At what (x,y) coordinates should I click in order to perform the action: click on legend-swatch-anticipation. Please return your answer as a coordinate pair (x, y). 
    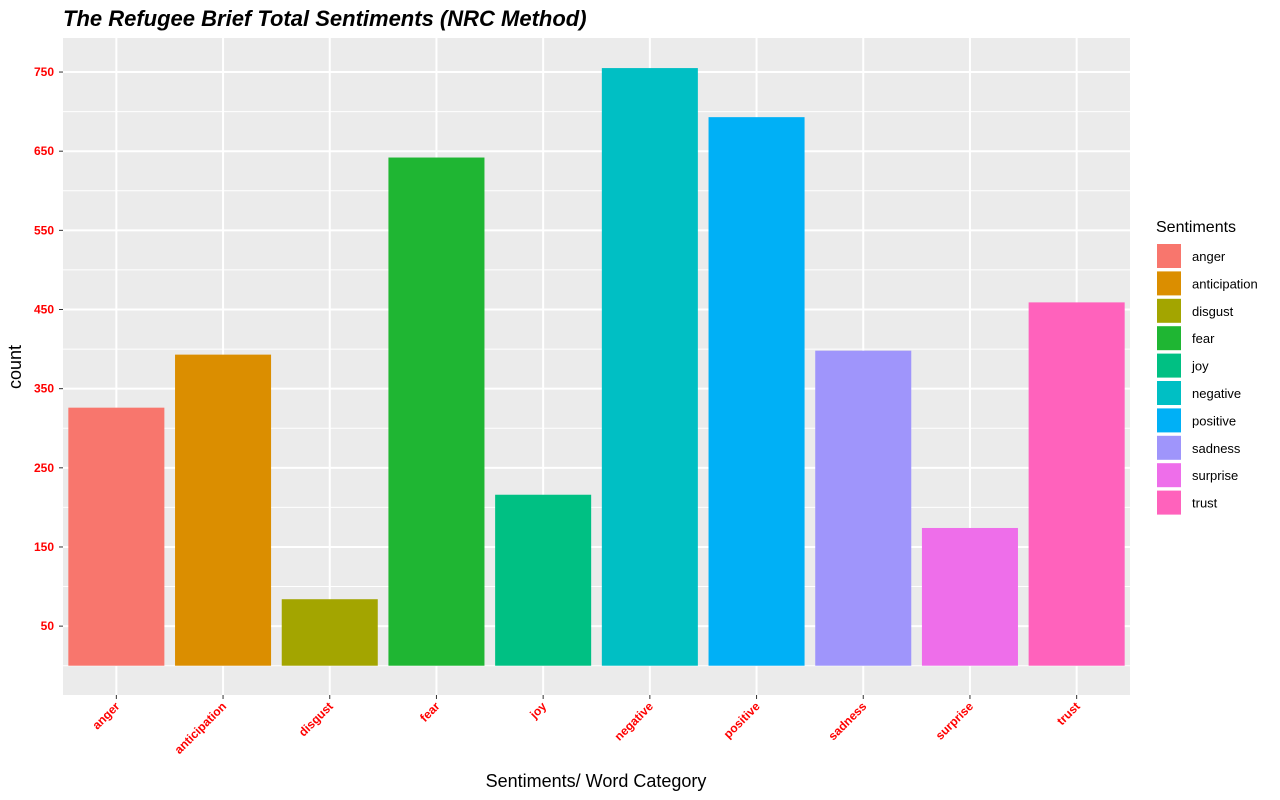
    Looking at the image, I should click on (1169, 283).